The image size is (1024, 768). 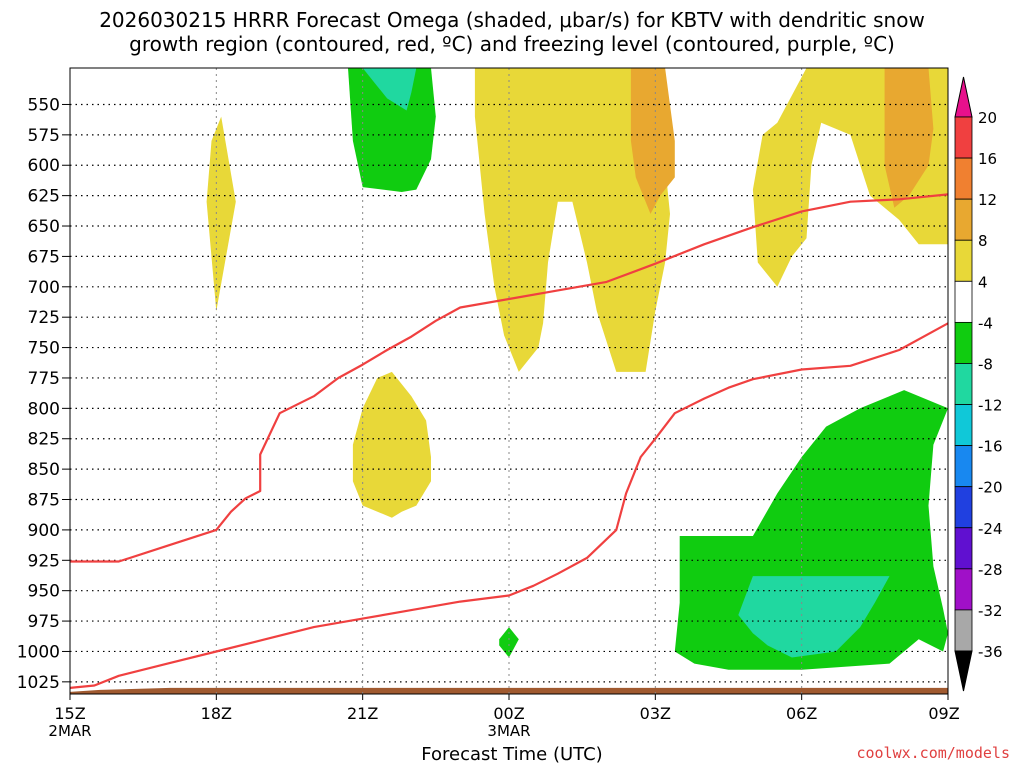 What do you see at coordinates (983, 282) in the screenshot?
I see `colorbar-label-4: 4` at bounding box center [983, 282].